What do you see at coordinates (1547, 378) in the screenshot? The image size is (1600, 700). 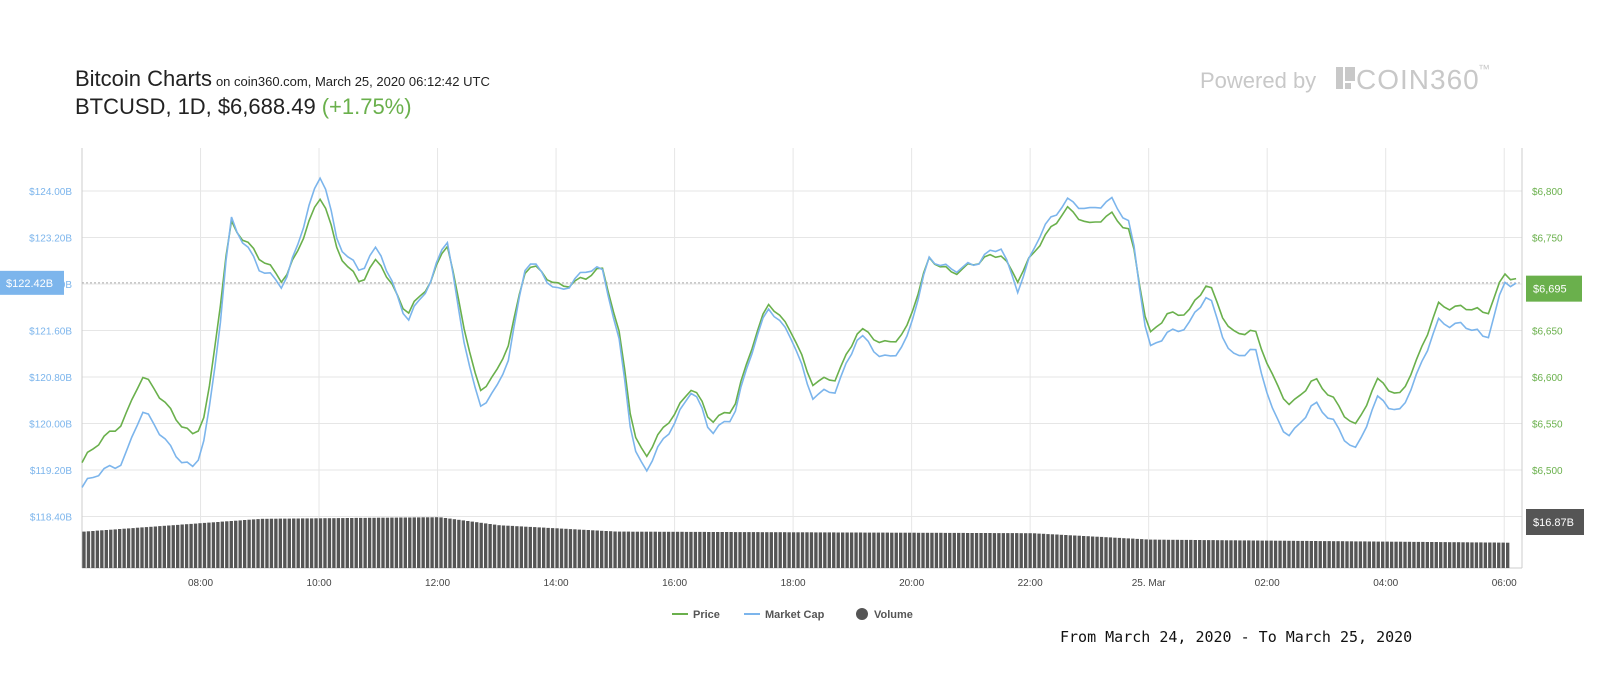 I see `right-tick-label: $6,600` at bounding box center [1547, 378].